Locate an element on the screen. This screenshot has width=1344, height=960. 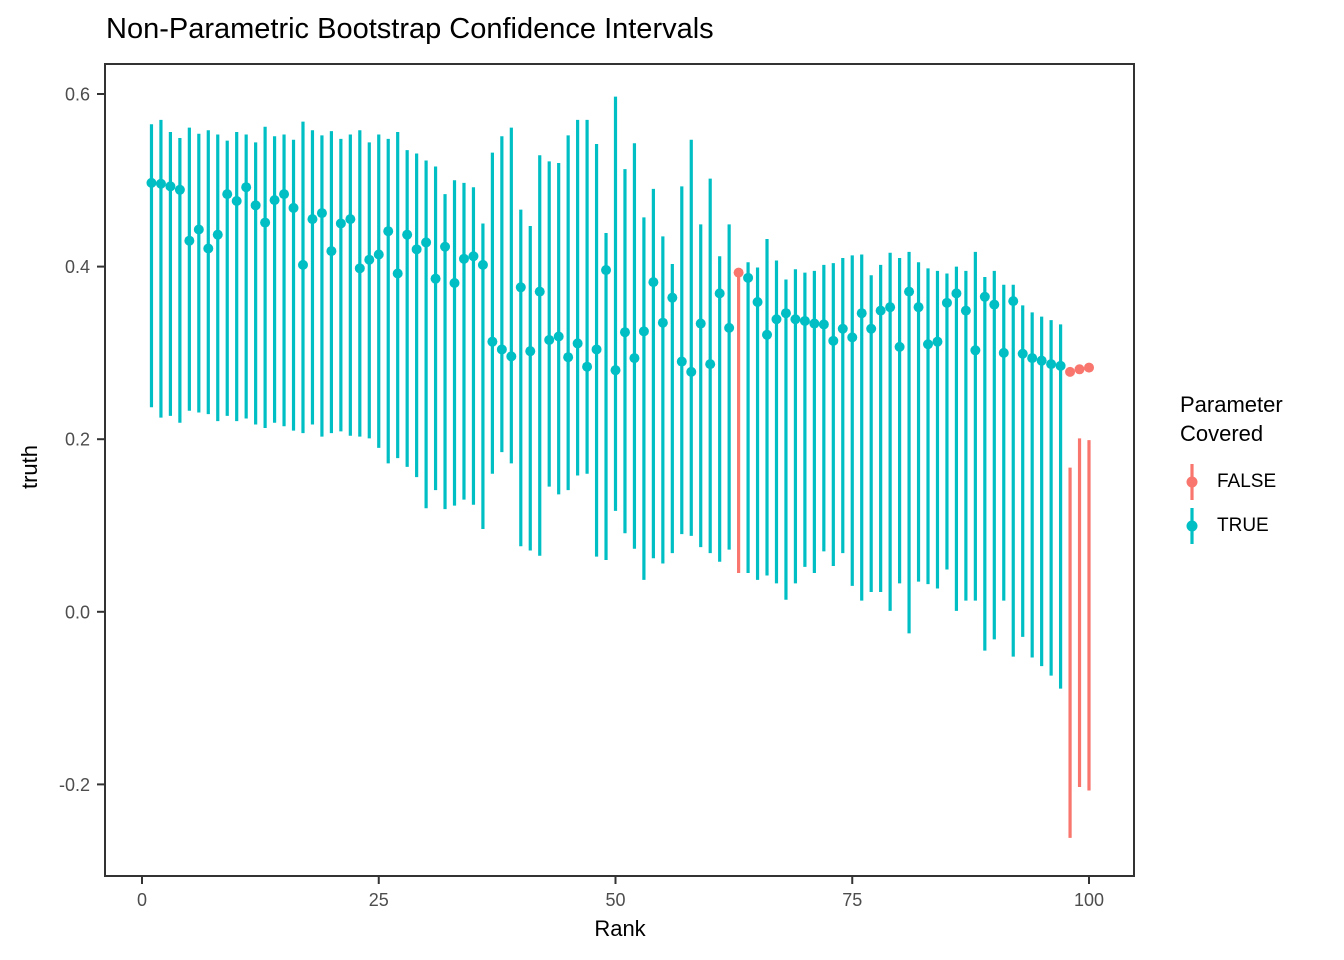
legend-items: FALSE TRUE is located at coordinates (1255, 504).